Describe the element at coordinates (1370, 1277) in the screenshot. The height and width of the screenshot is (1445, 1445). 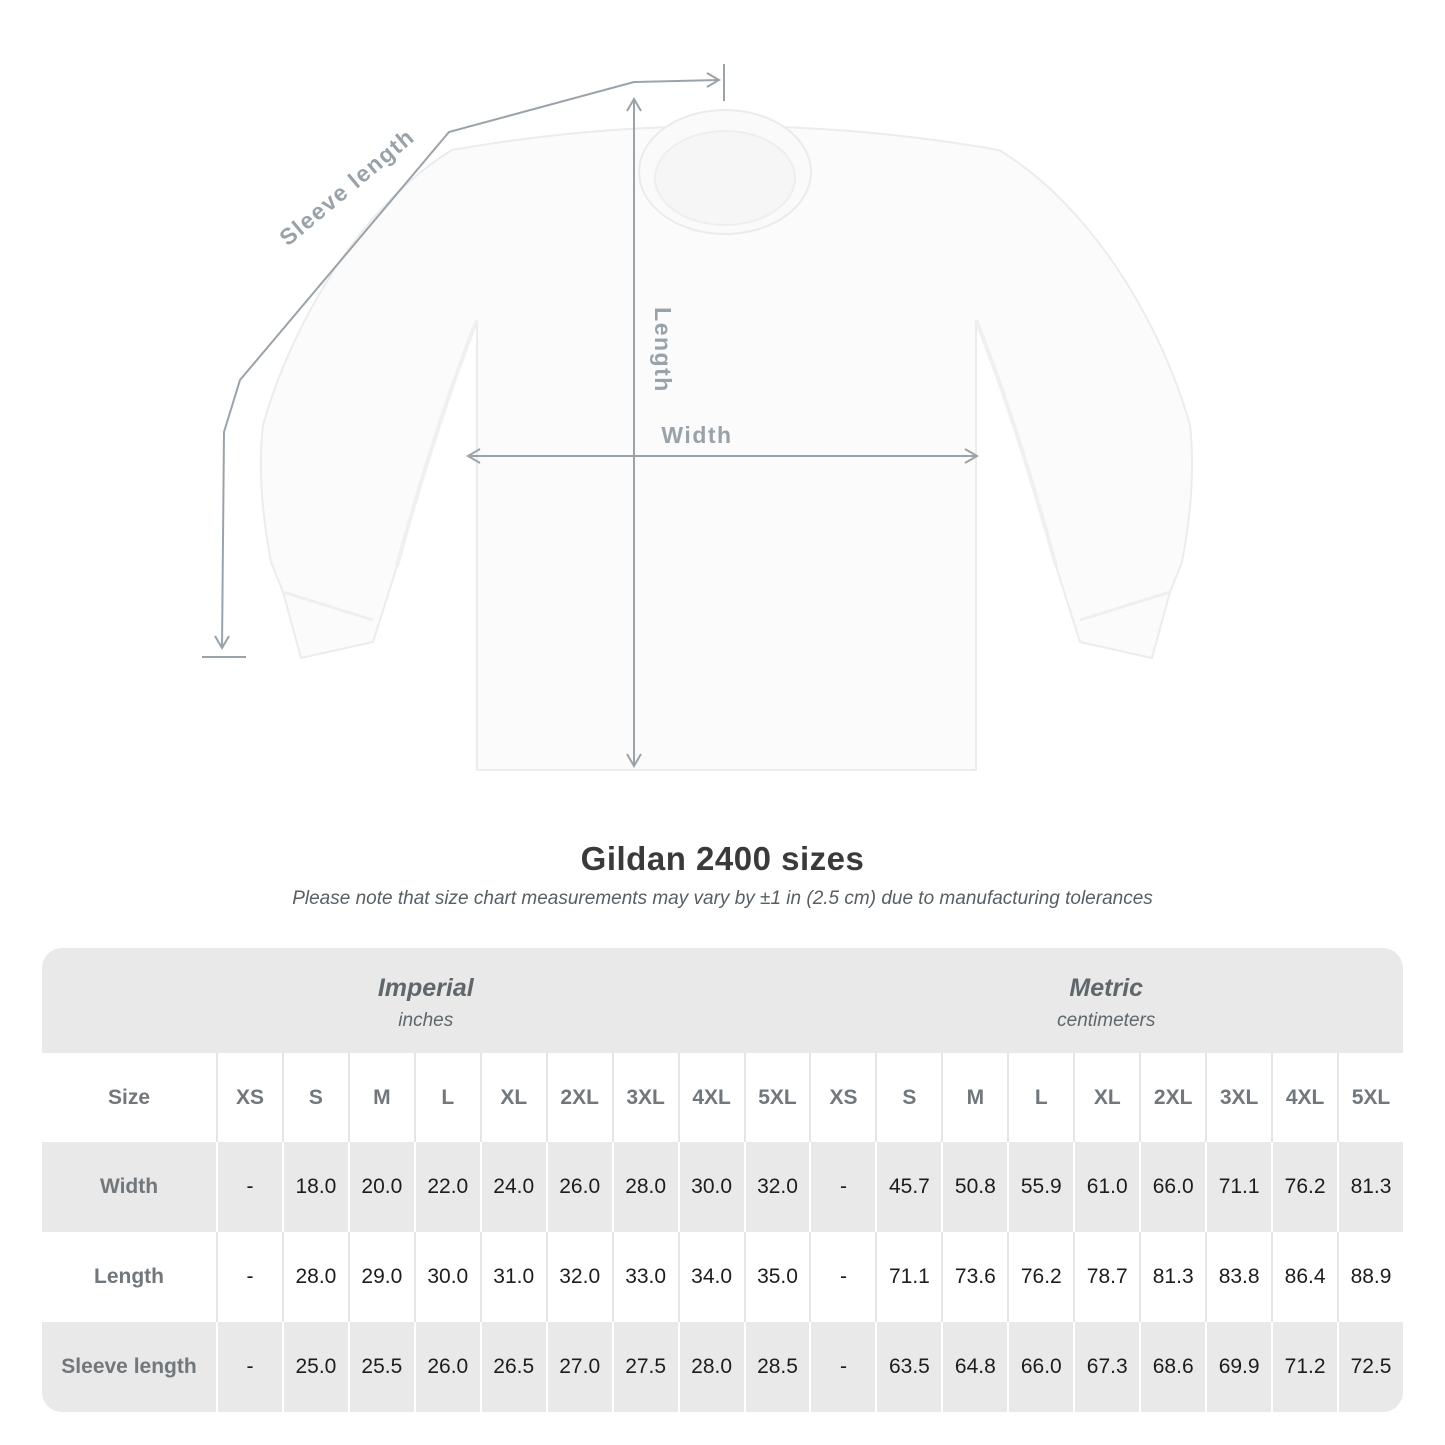
I see `value-cell: 88.9` at that location.